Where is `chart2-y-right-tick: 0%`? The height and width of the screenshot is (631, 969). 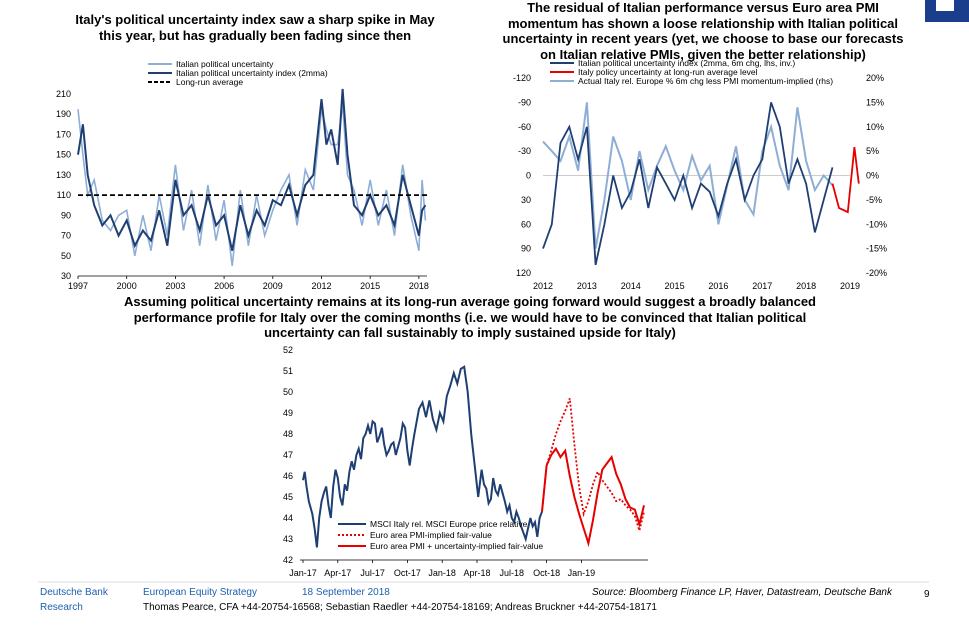 chart2-y-right-tick: 0% is located at coordinates (872, 176).